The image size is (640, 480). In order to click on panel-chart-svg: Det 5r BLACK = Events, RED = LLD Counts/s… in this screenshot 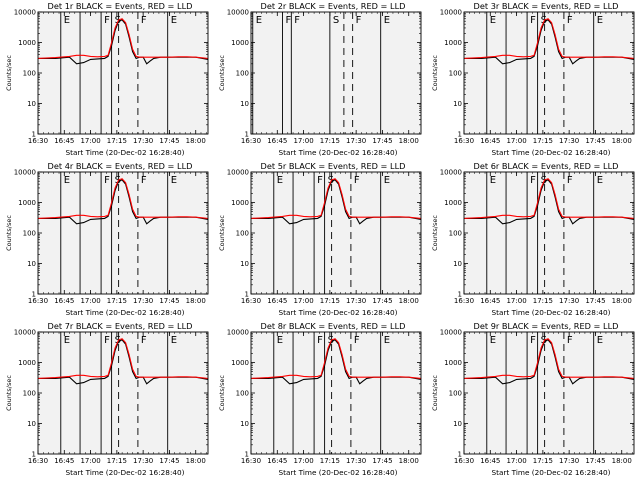, I will do `click(320, 239)`.